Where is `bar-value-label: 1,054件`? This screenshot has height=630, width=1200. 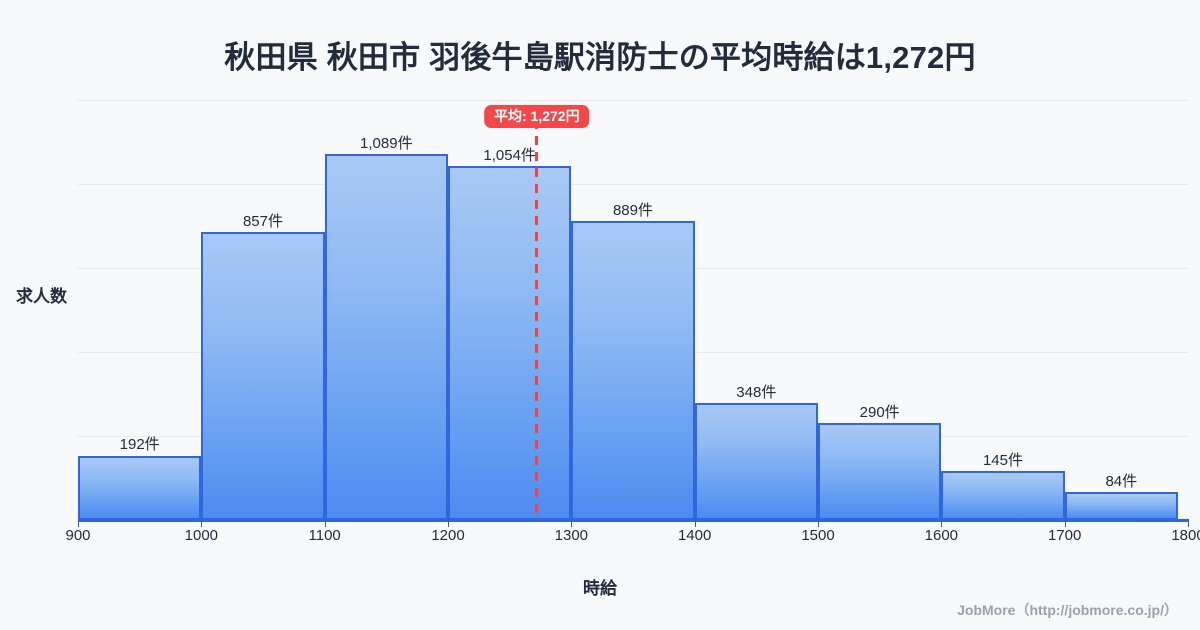 bar-value-label: 1,054件 is located at coordinates (509, 155).